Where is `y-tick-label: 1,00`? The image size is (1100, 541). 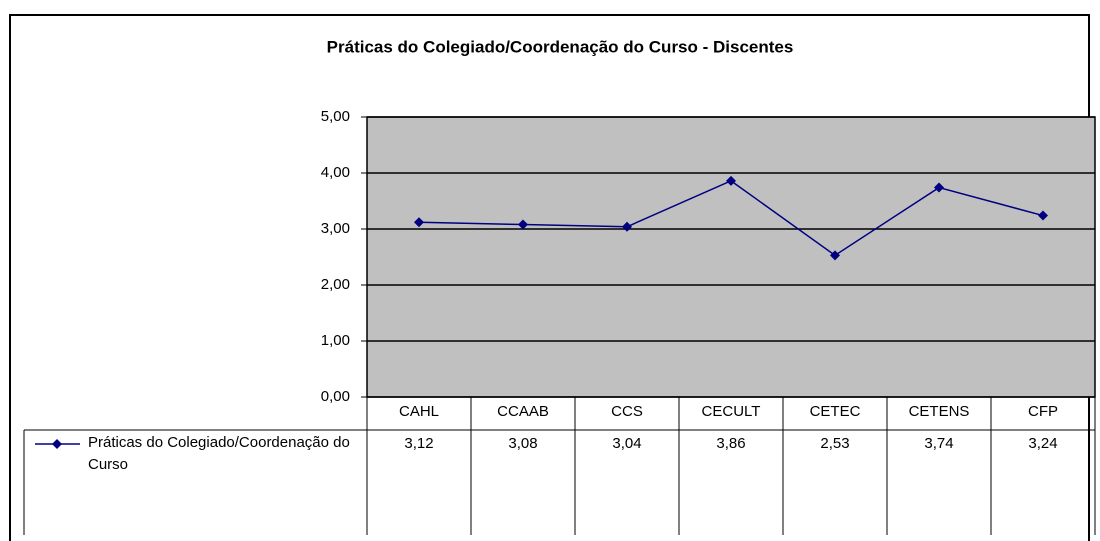 y-tick-label: 1,00 is located at coordinates (335, 340).